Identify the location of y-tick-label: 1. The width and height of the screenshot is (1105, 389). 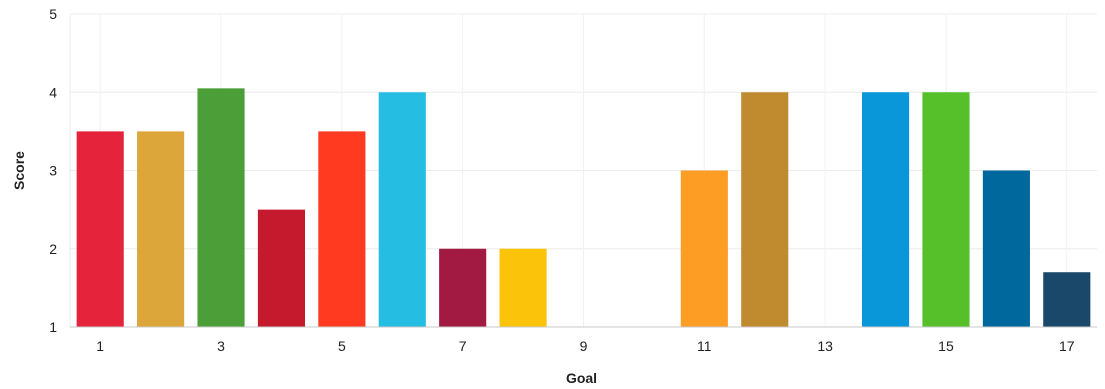
(53, 327).